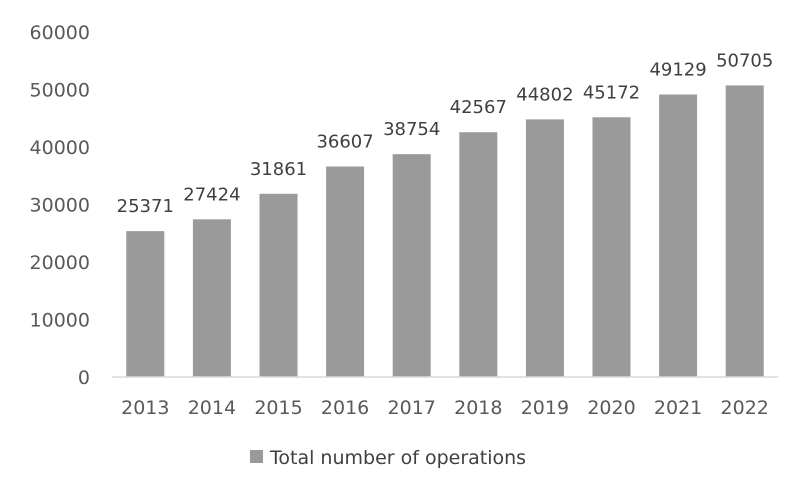 This screenshot has height=495, width=800. I want to click on data-label: 44802, so click(544, 94).